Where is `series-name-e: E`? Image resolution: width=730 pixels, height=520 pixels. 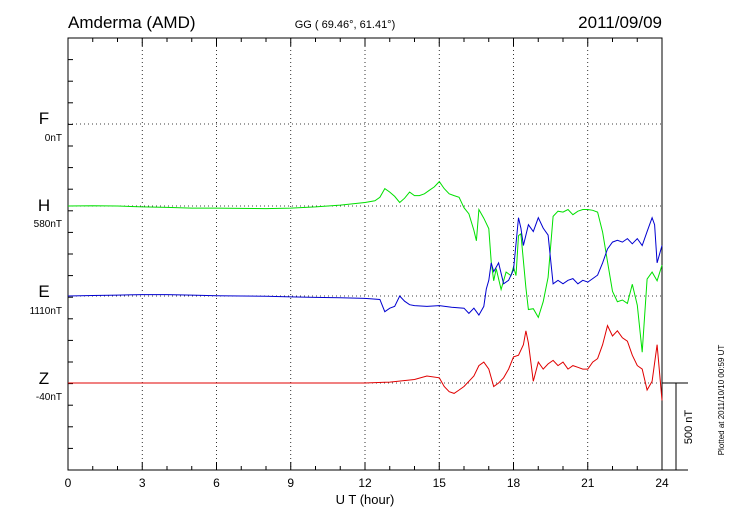 series-name-e: E is located at coordinates (43, 291).